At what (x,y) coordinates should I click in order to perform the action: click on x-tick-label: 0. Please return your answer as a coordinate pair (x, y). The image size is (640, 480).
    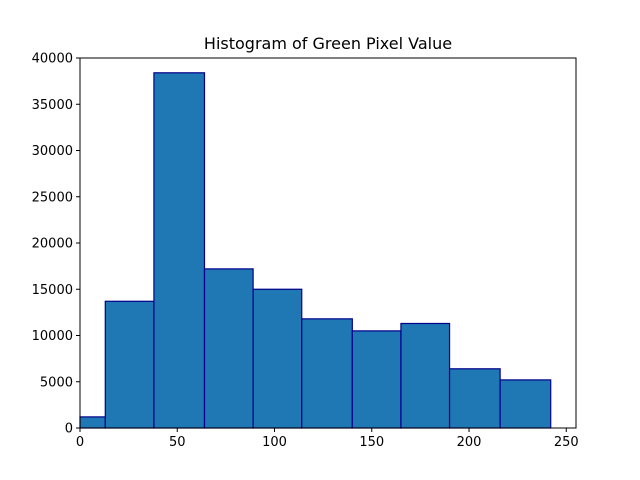
    Looking at the image, I should click on (80, 442).